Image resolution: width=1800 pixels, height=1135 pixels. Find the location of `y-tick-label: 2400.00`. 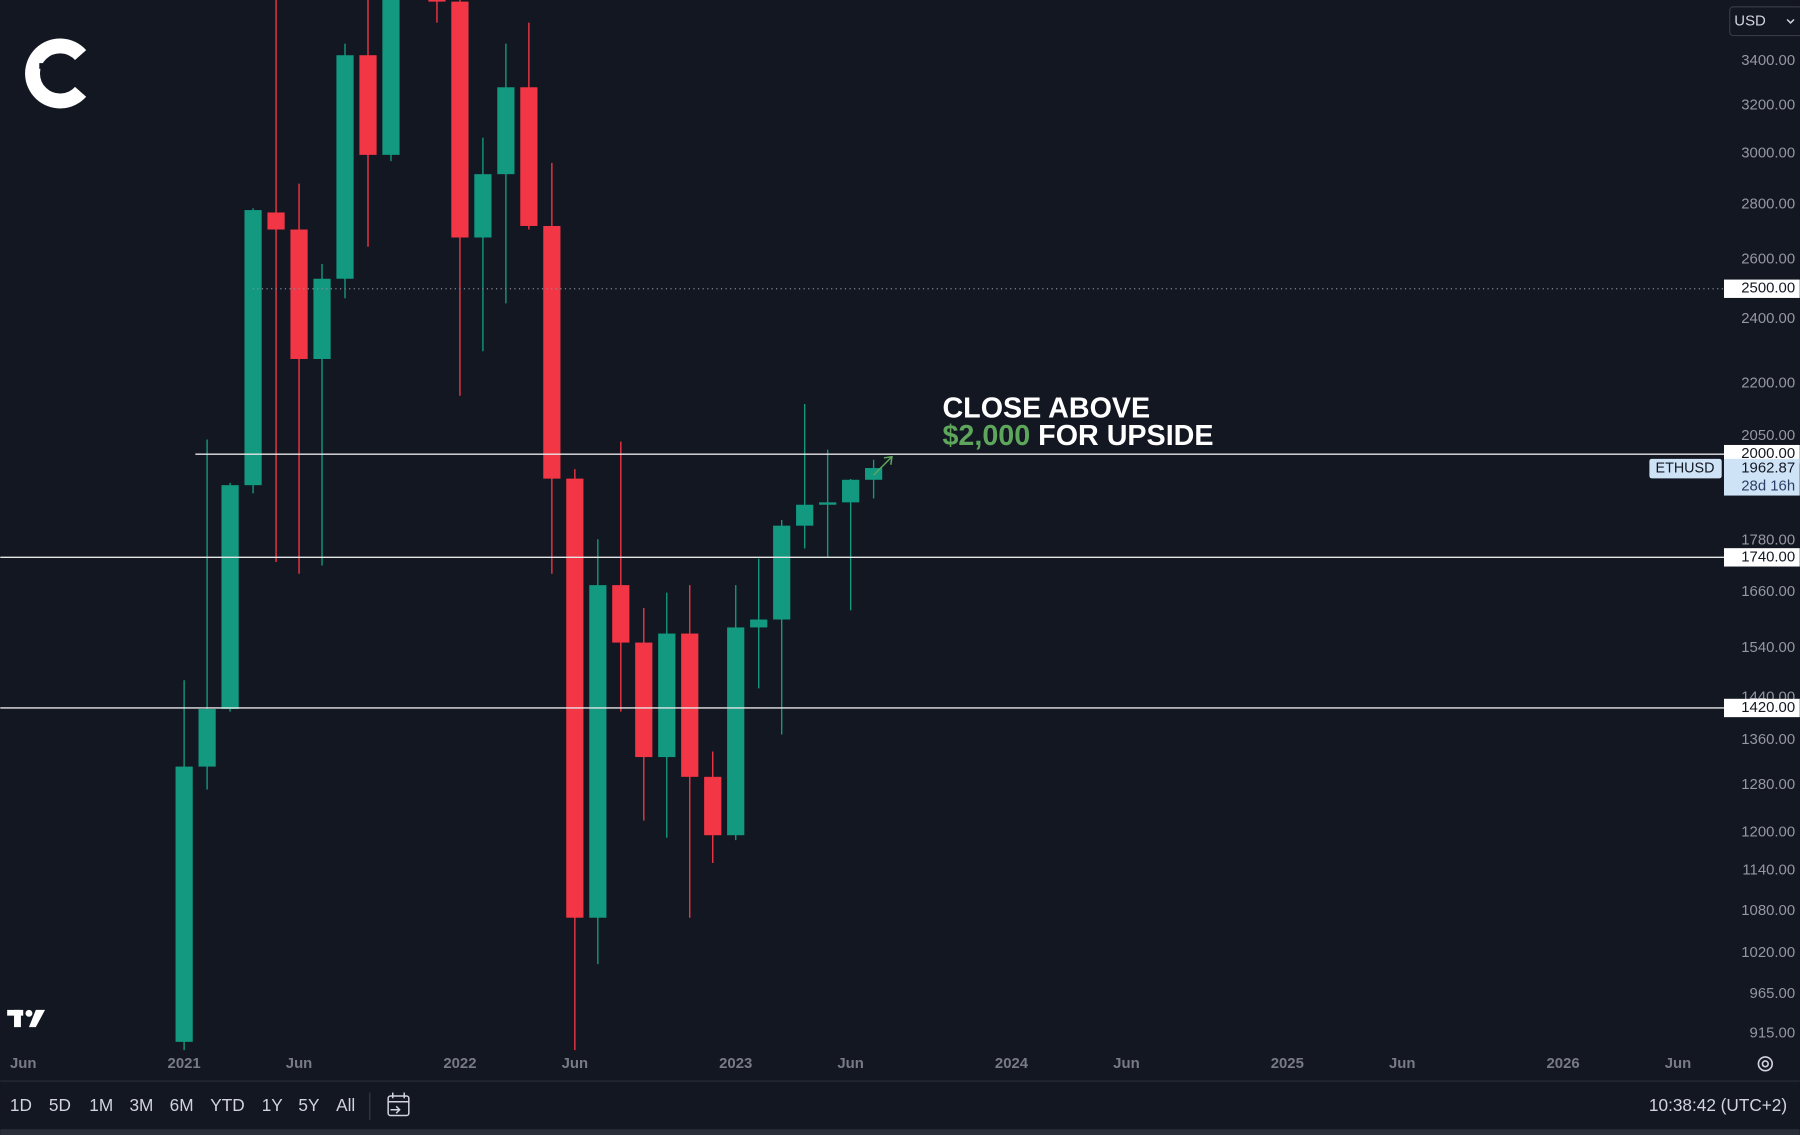

y-tick-label: 2400.00 is located at coordinates (1768, 319).